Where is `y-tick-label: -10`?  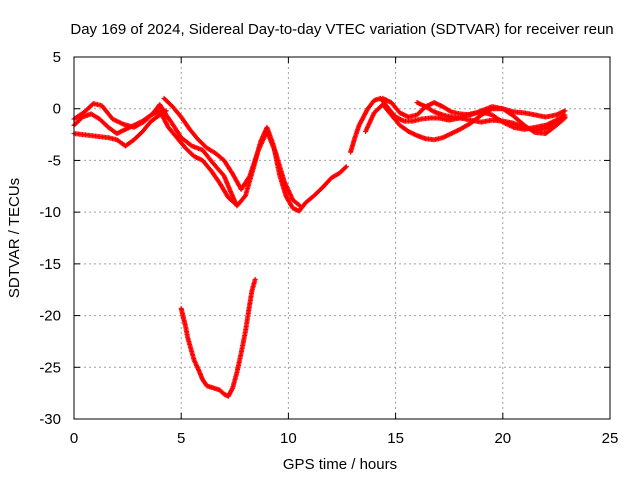 y-tick-label: -10 is located at coordinates (50, 212).